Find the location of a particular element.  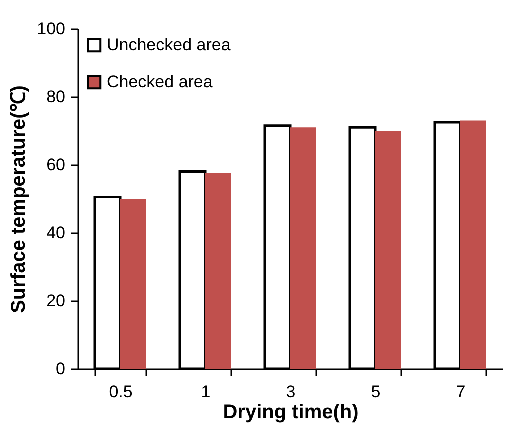

x-tick-label: 5 is located at coordinates (376, 392).